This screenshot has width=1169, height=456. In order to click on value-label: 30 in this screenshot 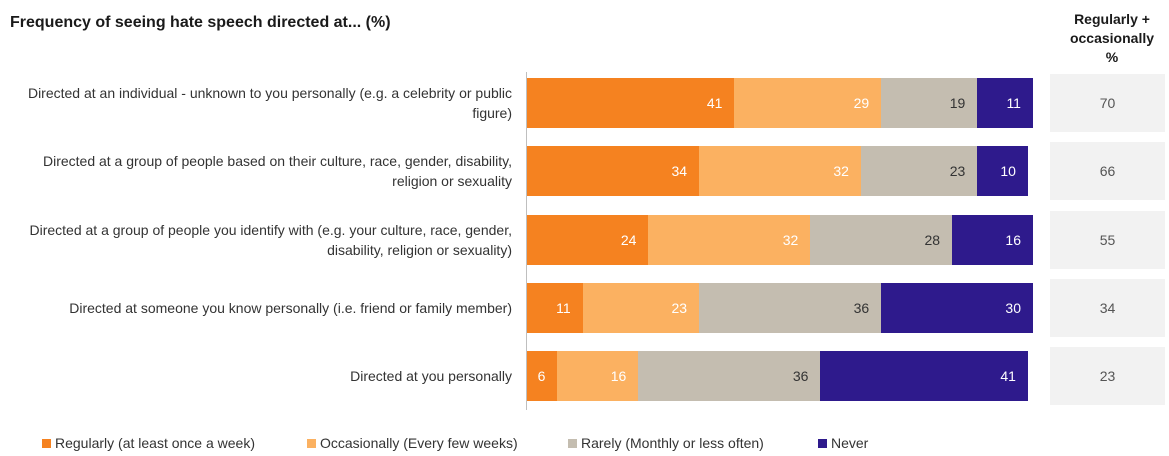, I will do `click(1013, 307)`.